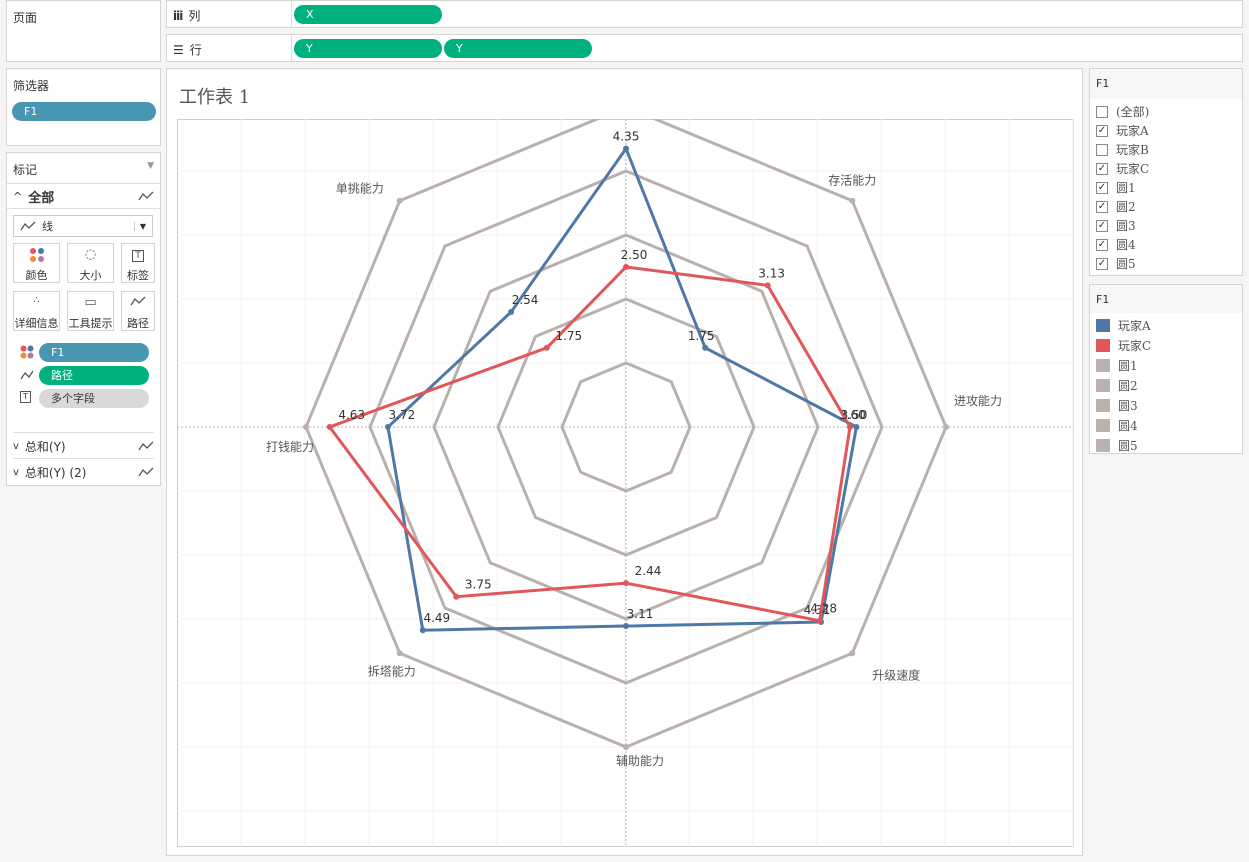 The height and width of the screenshot is (862, 1249). I want to click on filter-item: ✓ 玩家A, so click(1122, 130).